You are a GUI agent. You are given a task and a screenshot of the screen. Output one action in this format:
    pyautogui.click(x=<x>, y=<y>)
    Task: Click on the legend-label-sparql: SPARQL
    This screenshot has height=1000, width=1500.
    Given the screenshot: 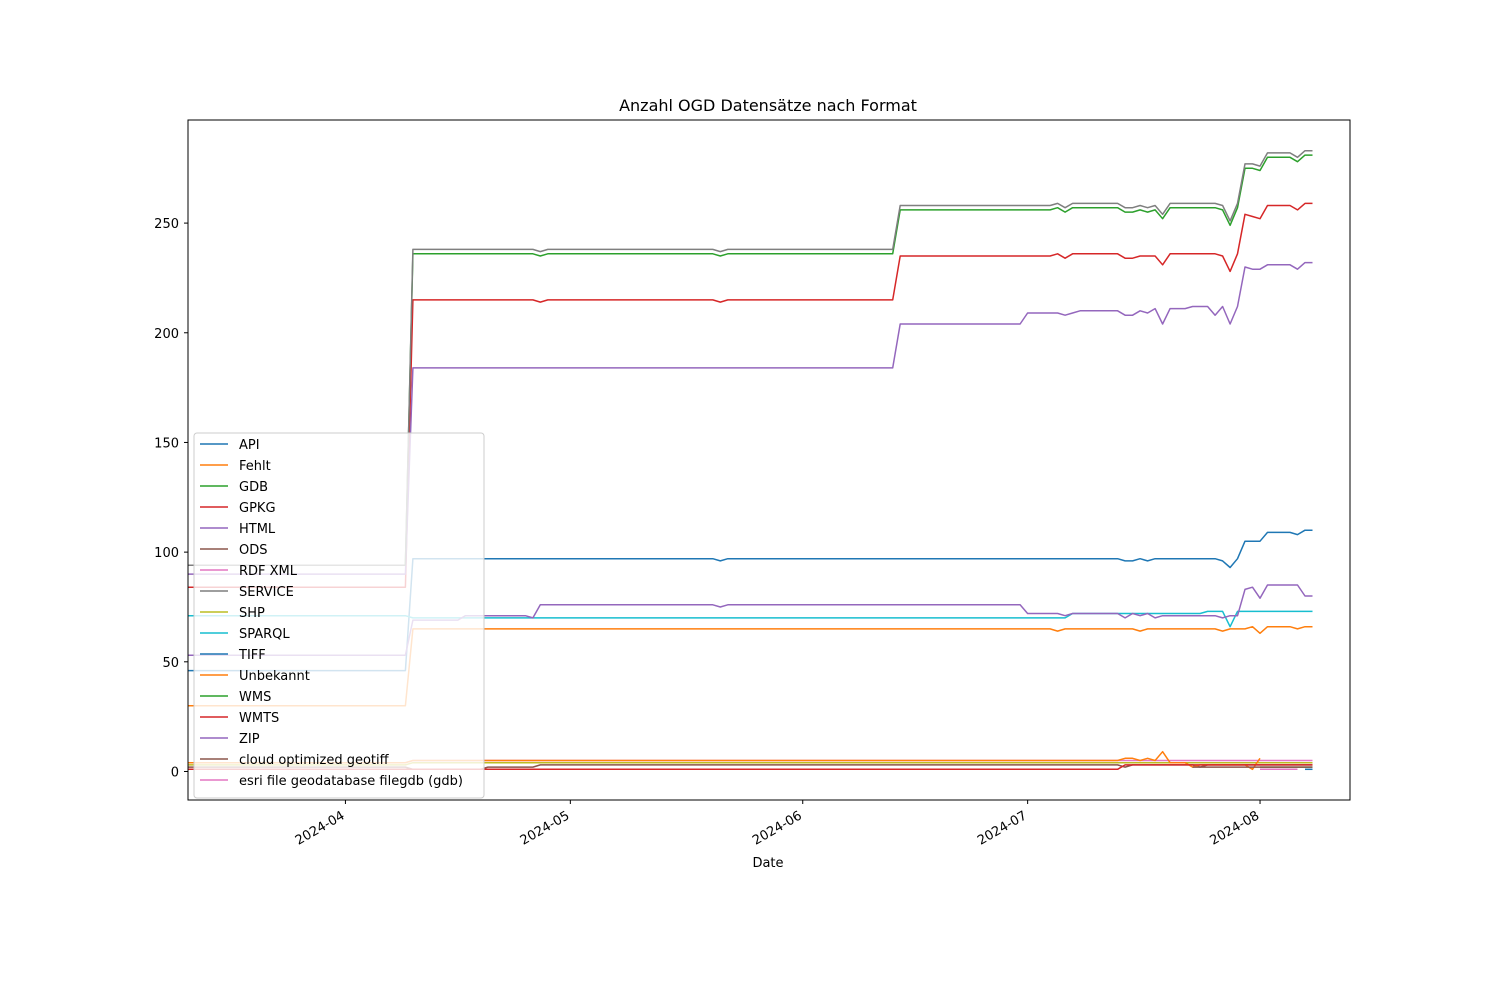 What is the action you would take?
    pyautogui.click(x=264, y=634)
    